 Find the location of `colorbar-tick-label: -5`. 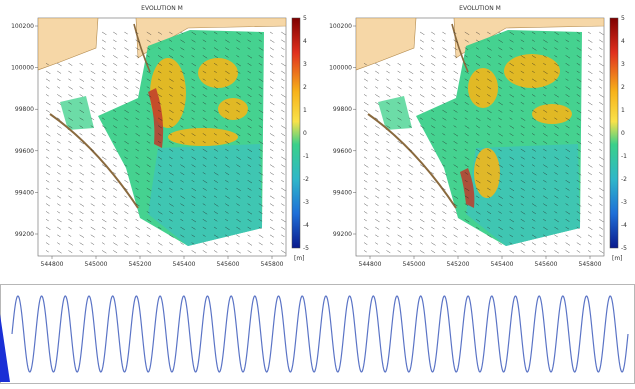

colorbar-tick-label: -5 is located at coordinates (306, 248).